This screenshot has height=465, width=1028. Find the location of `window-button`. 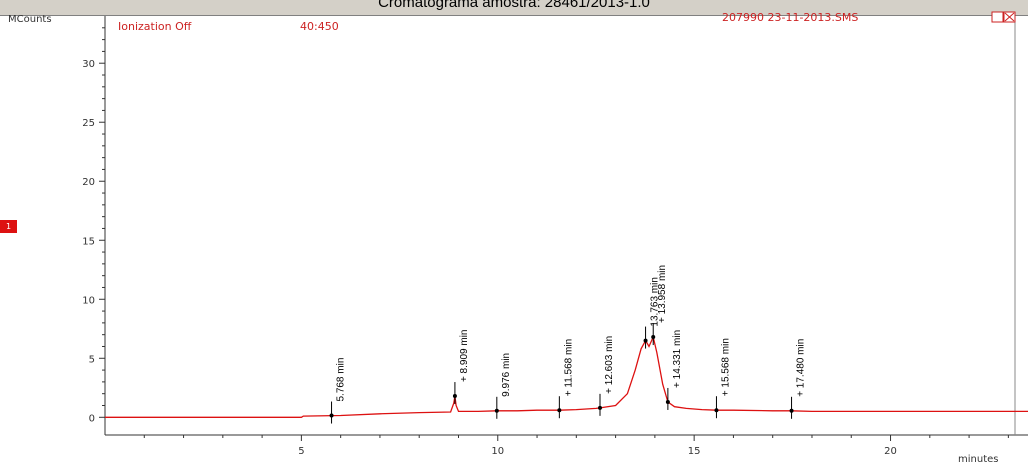

window-button is located at coordinates (1003, 17).